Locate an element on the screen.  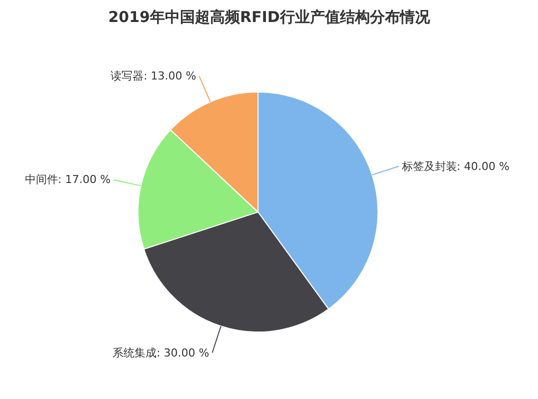
chart-title: 2019年中国超高频RFID行业产值结构分布情况 is located at coordinates (269, 17).